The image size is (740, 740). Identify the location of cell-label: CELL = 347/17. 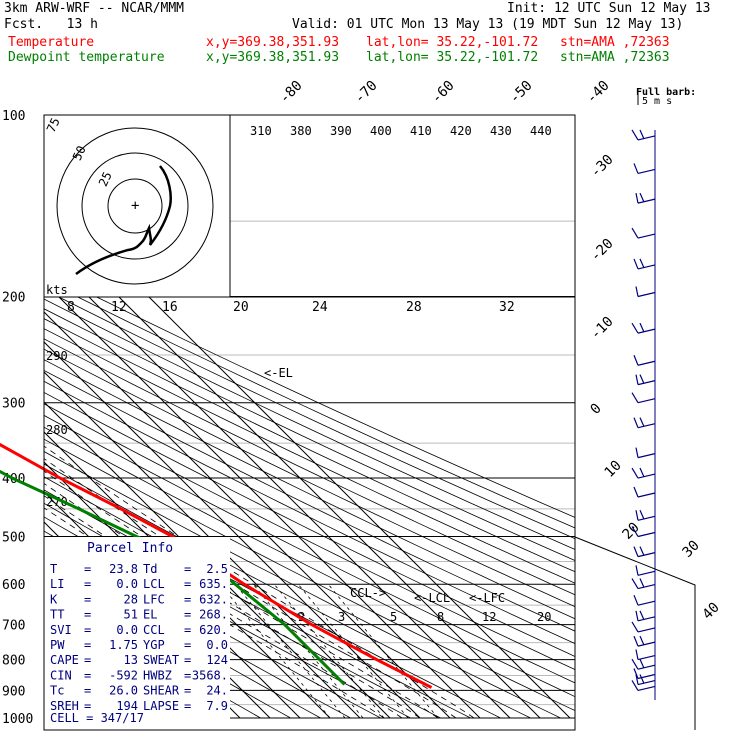
(97, 718).